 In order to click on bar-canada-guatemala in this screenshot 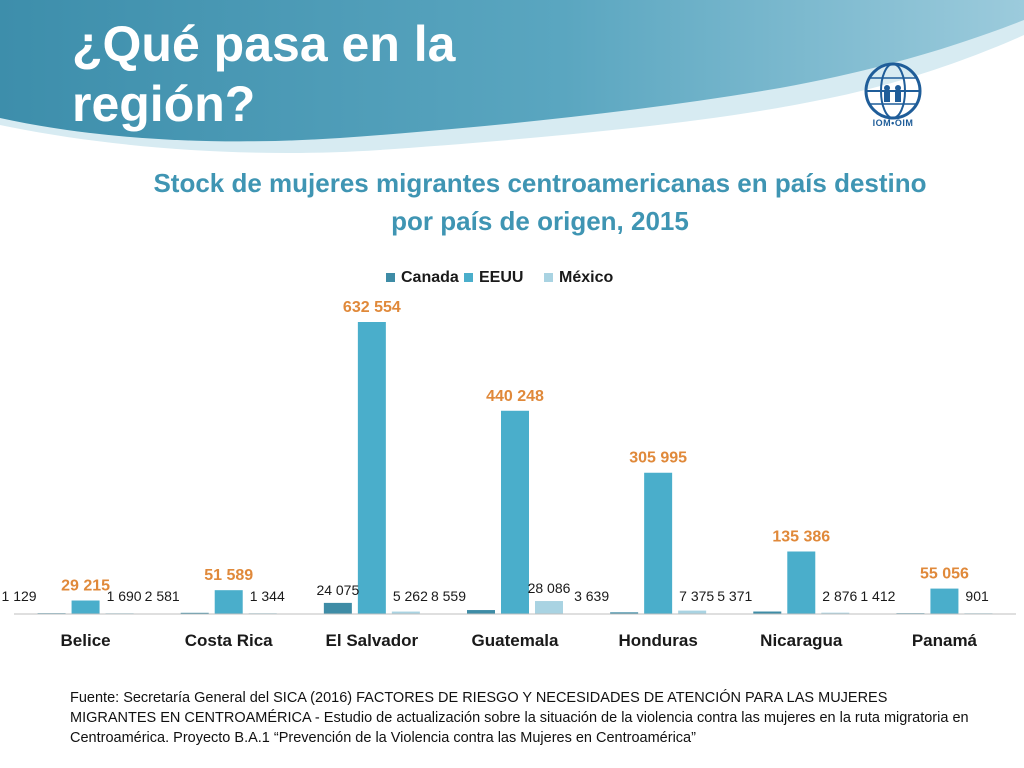, I will do `click(481, 612)`.